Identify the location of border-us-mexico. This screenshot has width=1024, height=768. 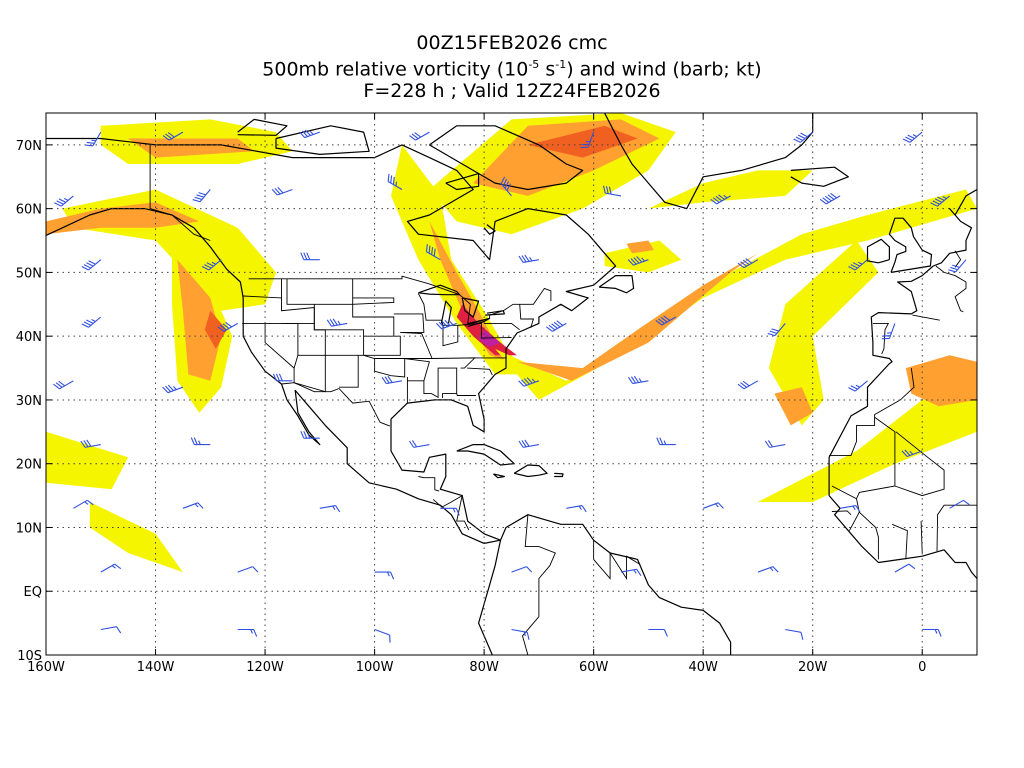
(336, 404).